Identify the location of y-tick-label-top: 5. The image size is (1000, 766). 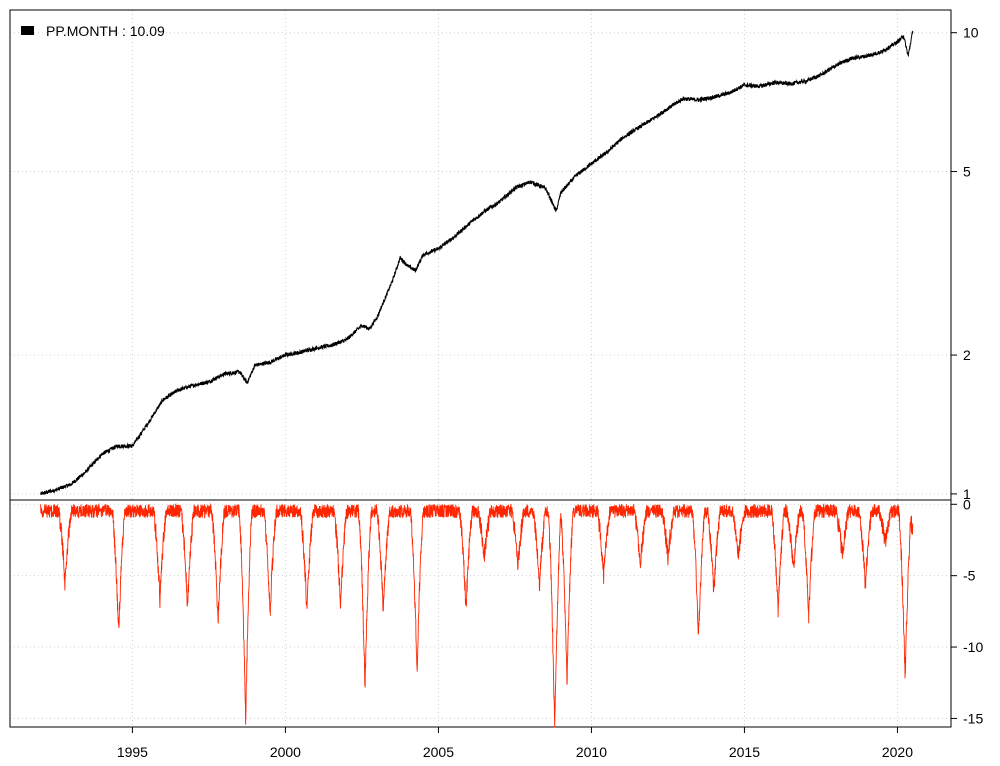
(967, 172).